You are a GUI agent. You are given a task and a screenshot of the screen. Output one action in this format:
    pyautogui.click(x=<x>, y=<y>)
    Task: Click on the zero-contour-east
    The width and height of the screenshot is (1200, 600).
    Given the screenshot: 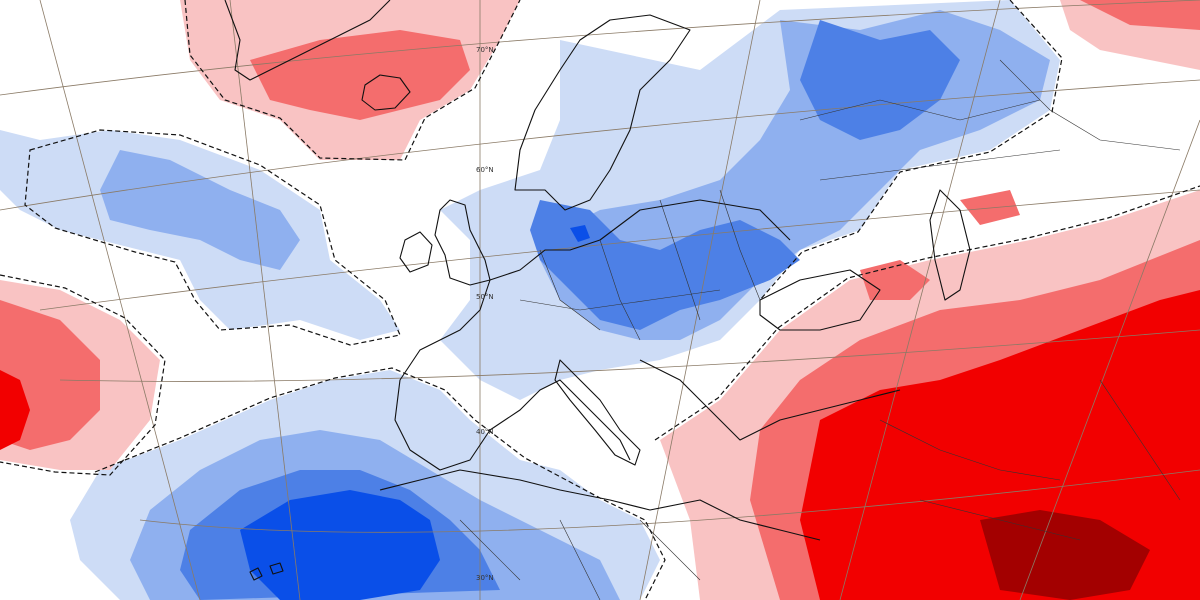 What is the action you would take?
    pyautogui.click(x=911, y=150)
    